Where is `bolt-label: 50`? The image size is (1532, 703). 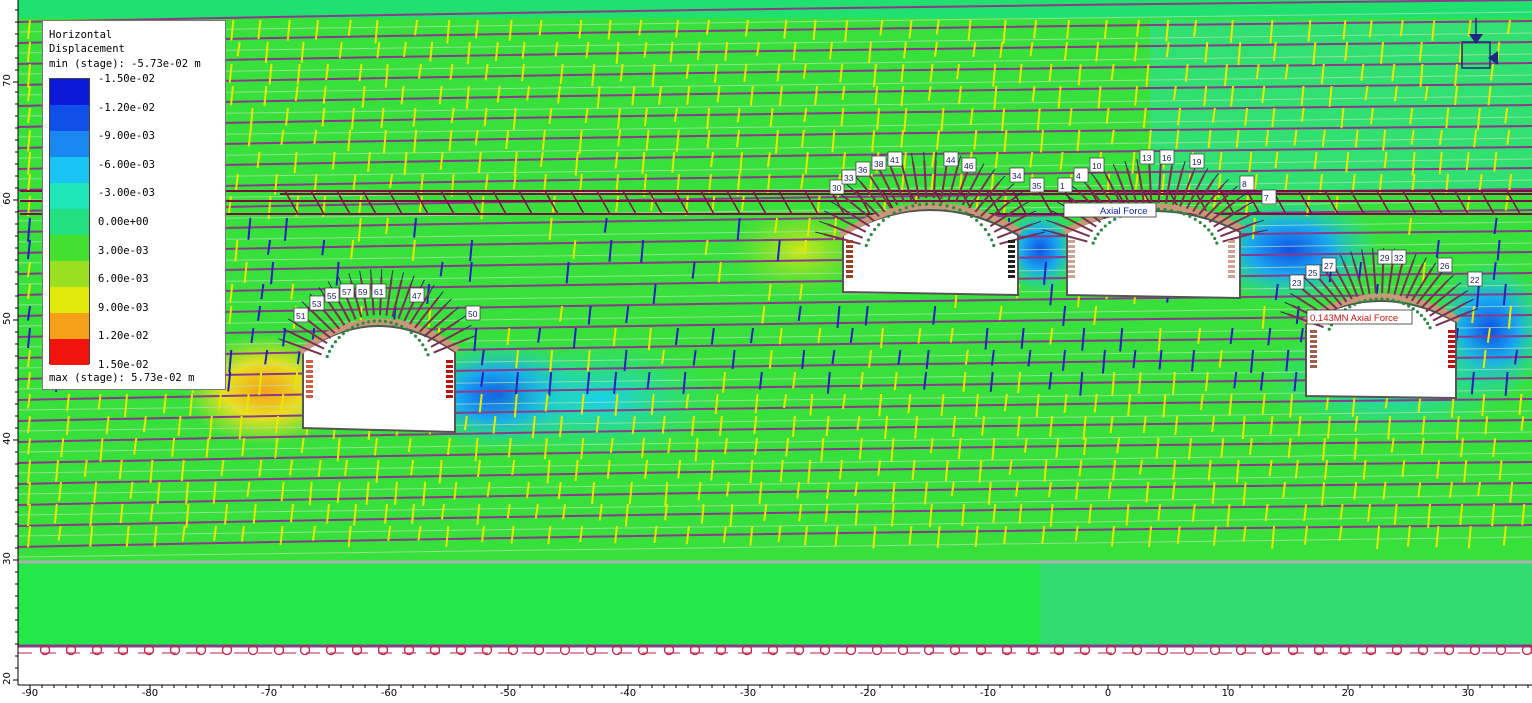 bolt-label: 50 is located at coordinates (473, 314).